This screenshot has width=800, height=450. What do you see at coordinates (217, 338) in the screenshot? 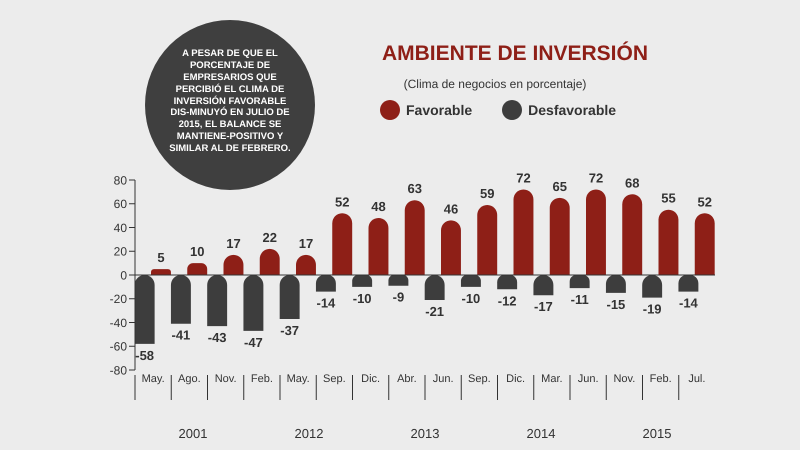
I see `data-label: -43` at bounding box center [217, 338].